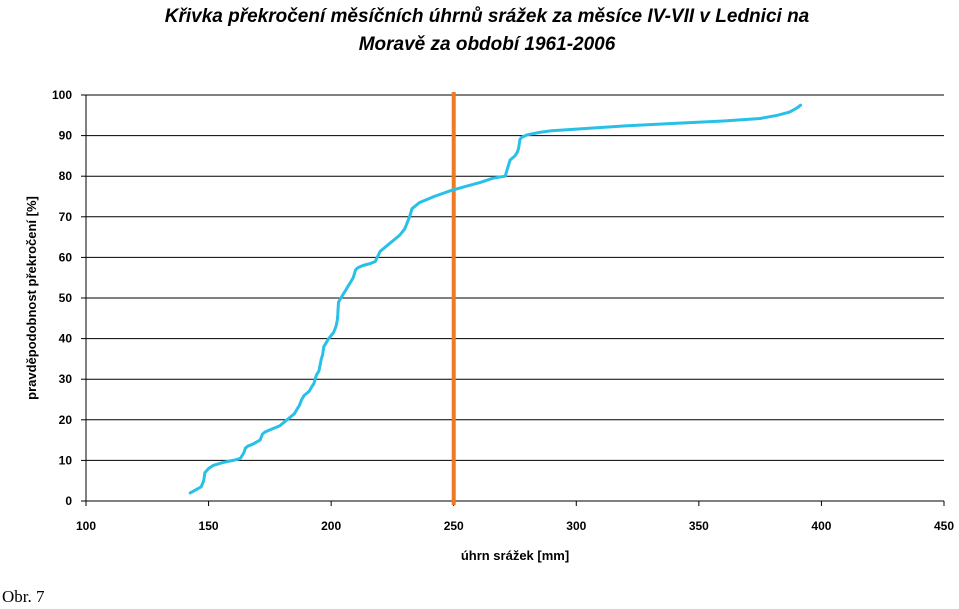 This screenshot has width=959, height=609. I want to click on y-tick-label-100: 100, so click(62, 95).